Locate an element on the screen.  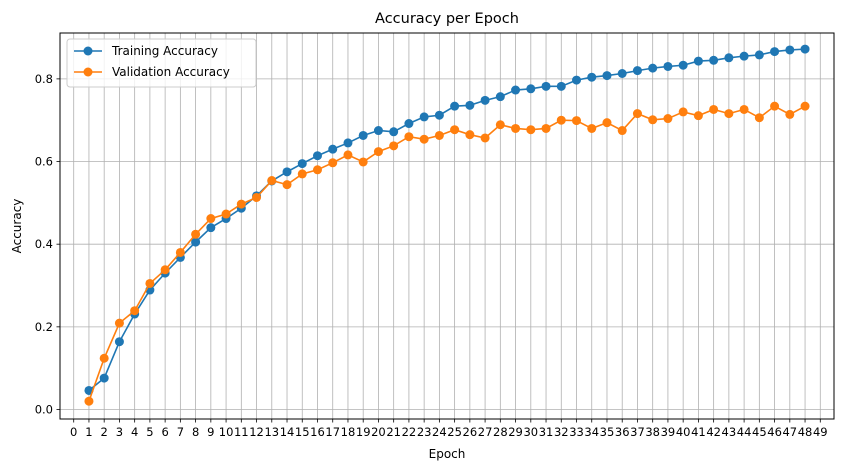
x-tick-label: 47 is located at coordinates (789, 432).